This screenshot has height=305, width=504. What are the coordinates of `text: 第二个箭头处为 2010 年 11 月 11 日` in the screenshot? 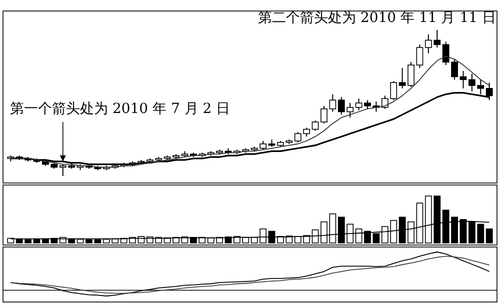 It's located at (377, 18).